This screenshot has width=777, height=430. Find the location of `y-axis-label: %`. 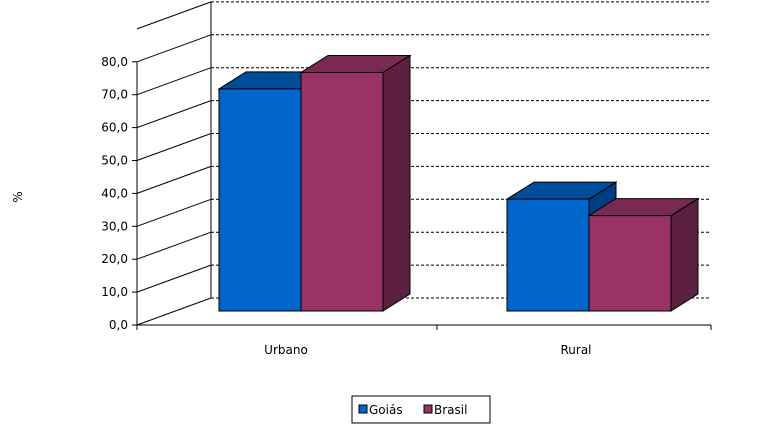

y-axis-label: % is located at coordinates (18, 196).